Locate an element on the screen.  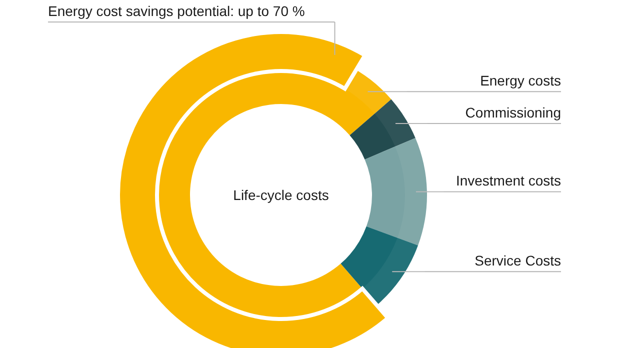
slice-label: Commissioning is located at coordinates (513, 112).